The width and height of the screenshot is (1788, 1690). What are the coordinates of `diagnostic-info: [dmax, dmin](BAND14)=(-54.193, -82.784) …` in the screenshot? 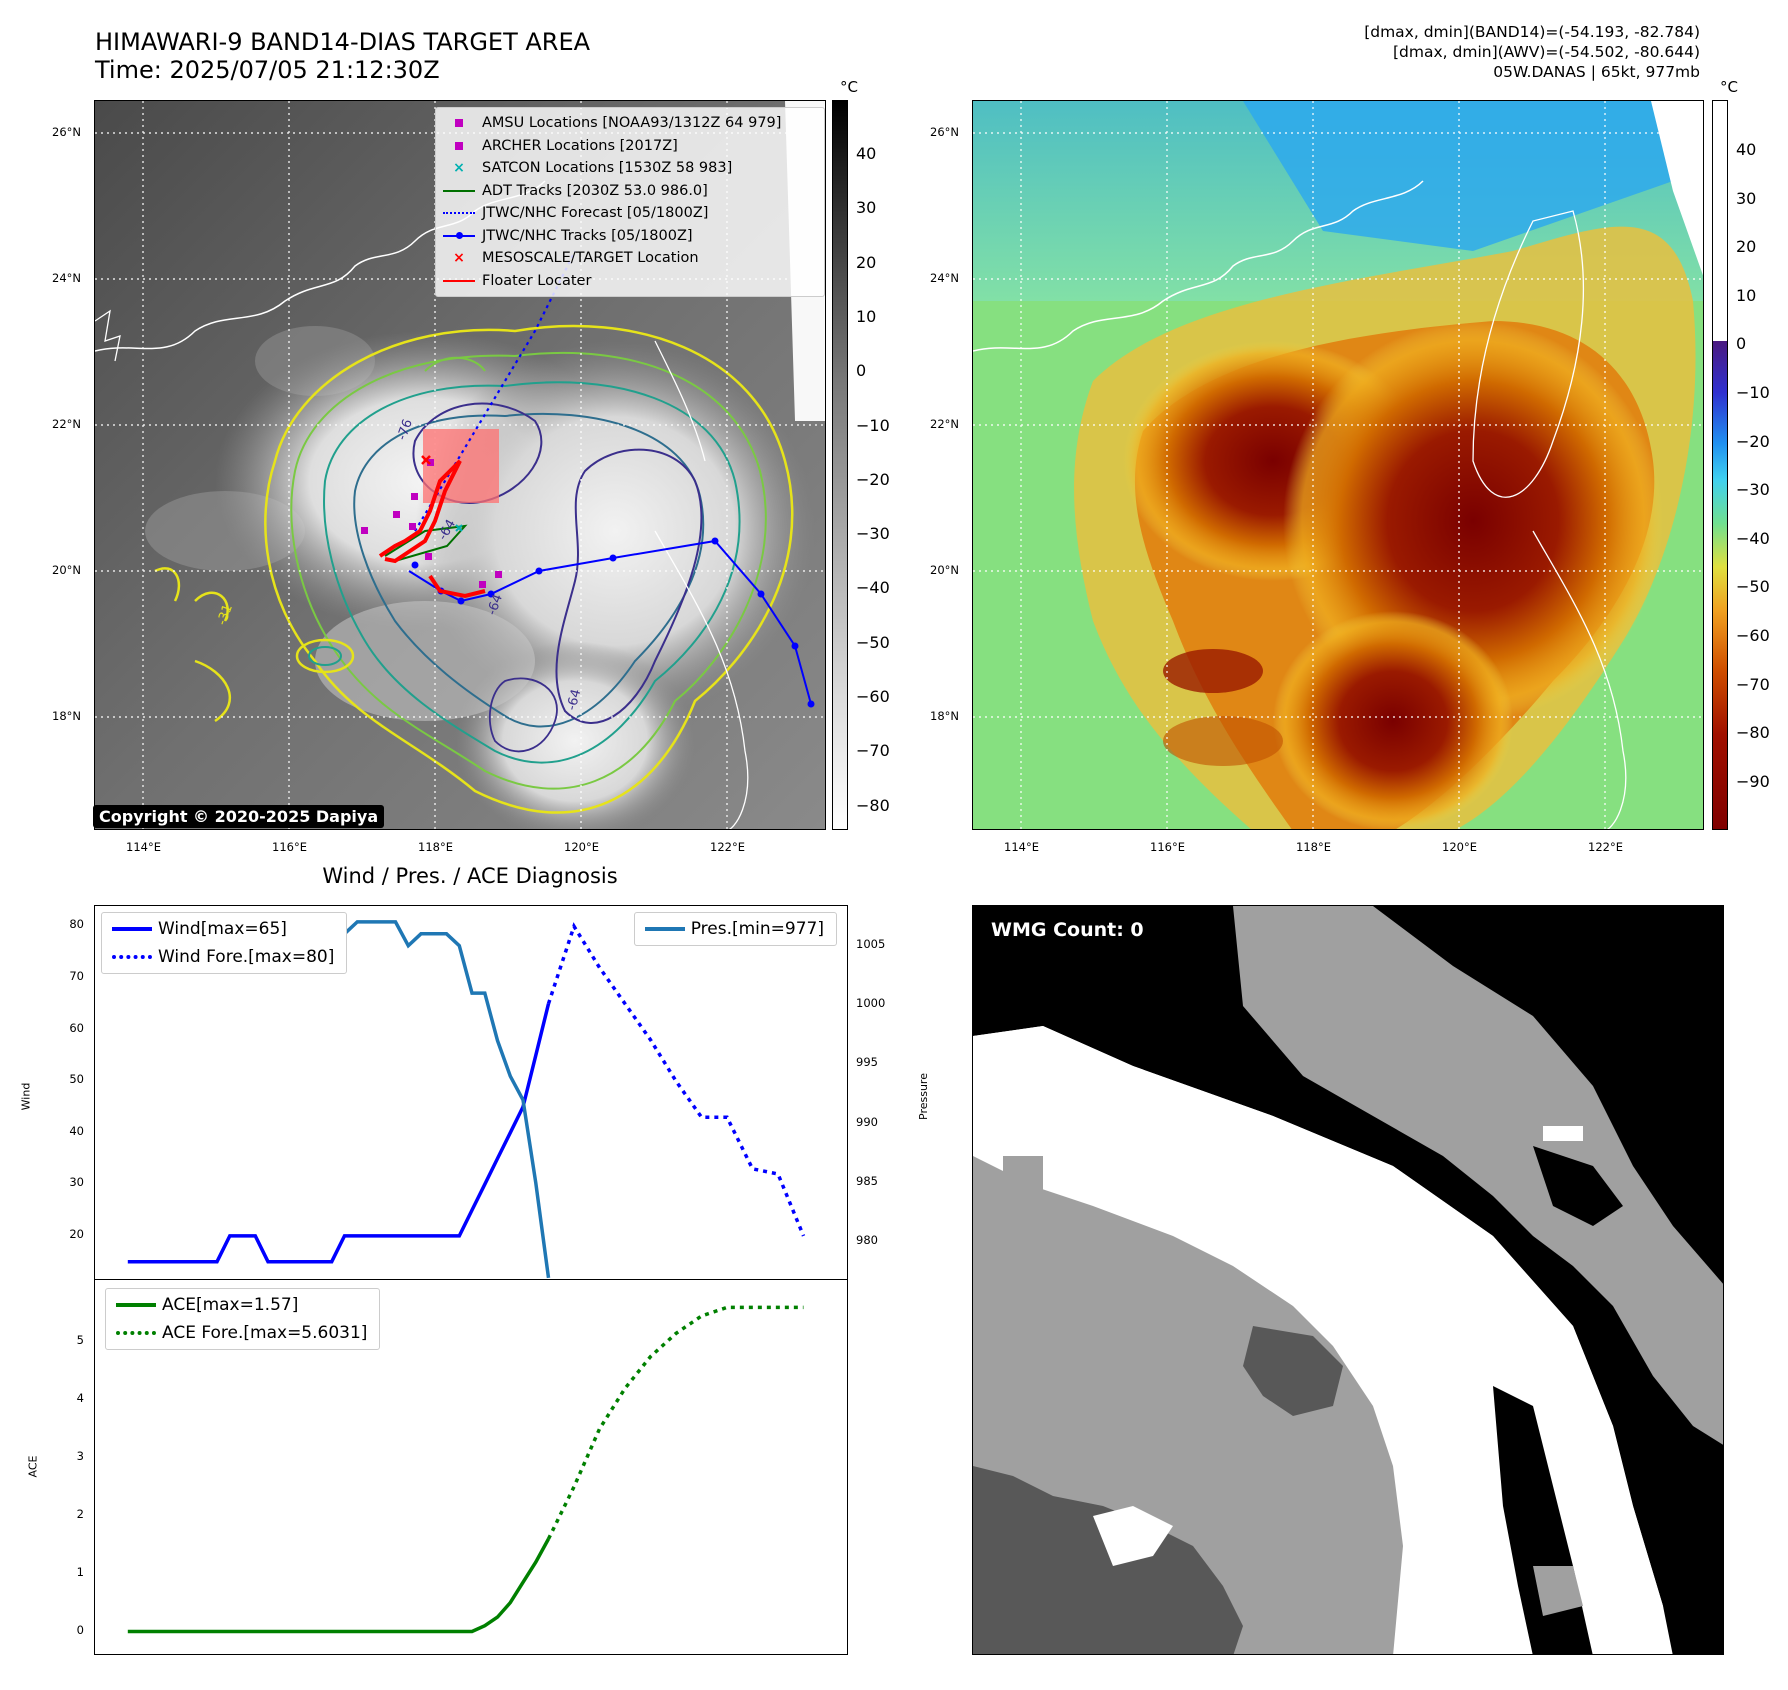 It's located at (1532, 52).